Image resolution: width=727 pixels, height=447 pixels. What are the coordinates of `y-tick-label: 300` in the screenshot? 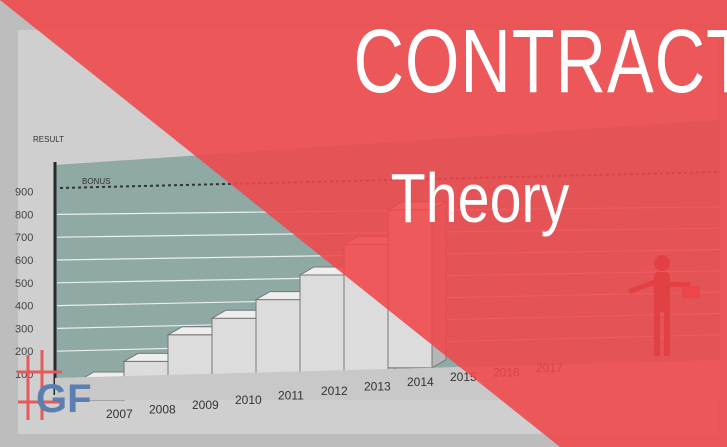 It's located at (24, 329).